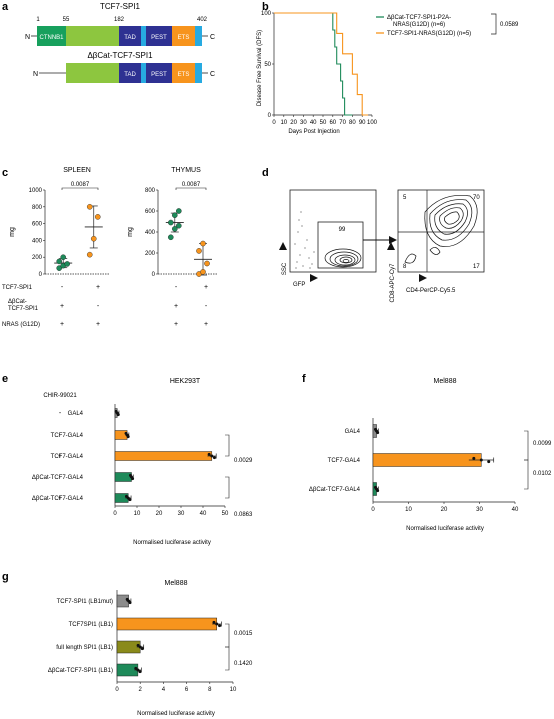 This screenshot has height=719, width=554. What do you see at coordinates (509, 25) in the screenshot?
I see `survival-pvalue: 0.0589` at bounding box center [509, 25].